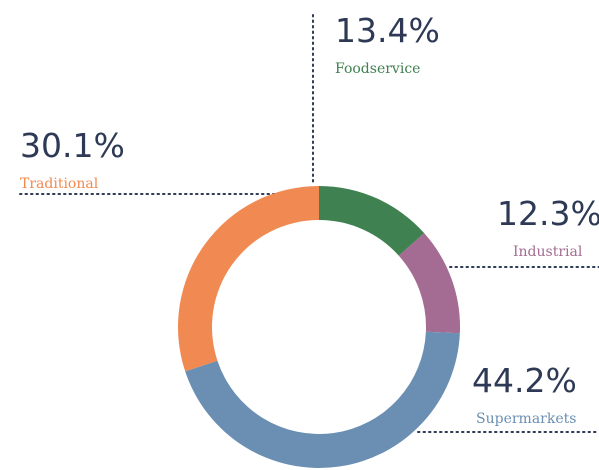  What do you see at coordinates (524, 380) in the screenshot?
I see `value-label: 44.2%` at bounding box center [524, 380].